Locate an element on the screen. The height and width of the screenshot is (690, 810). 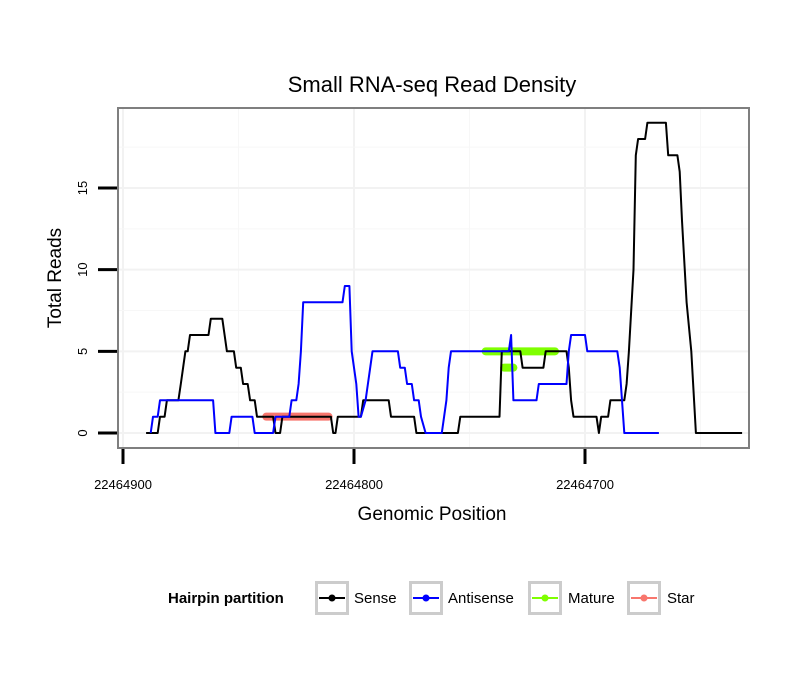
chart-title: Small RNA-seq Read Density is located at coordinates (432, 84).